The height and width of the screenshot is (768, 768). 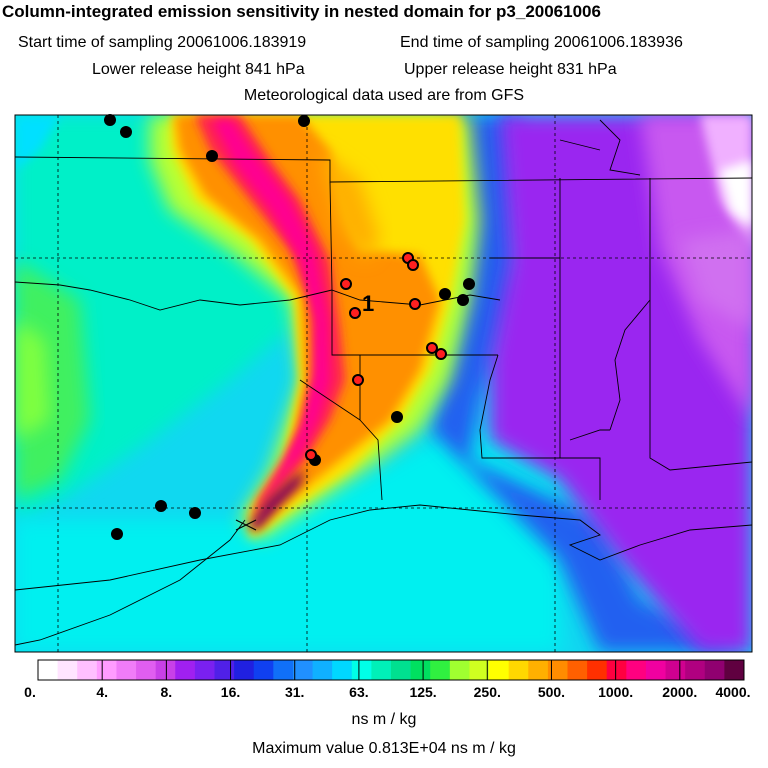 I want to click on met-data-label: Meteorological data used are from GFS, so click(x=384, y=95).